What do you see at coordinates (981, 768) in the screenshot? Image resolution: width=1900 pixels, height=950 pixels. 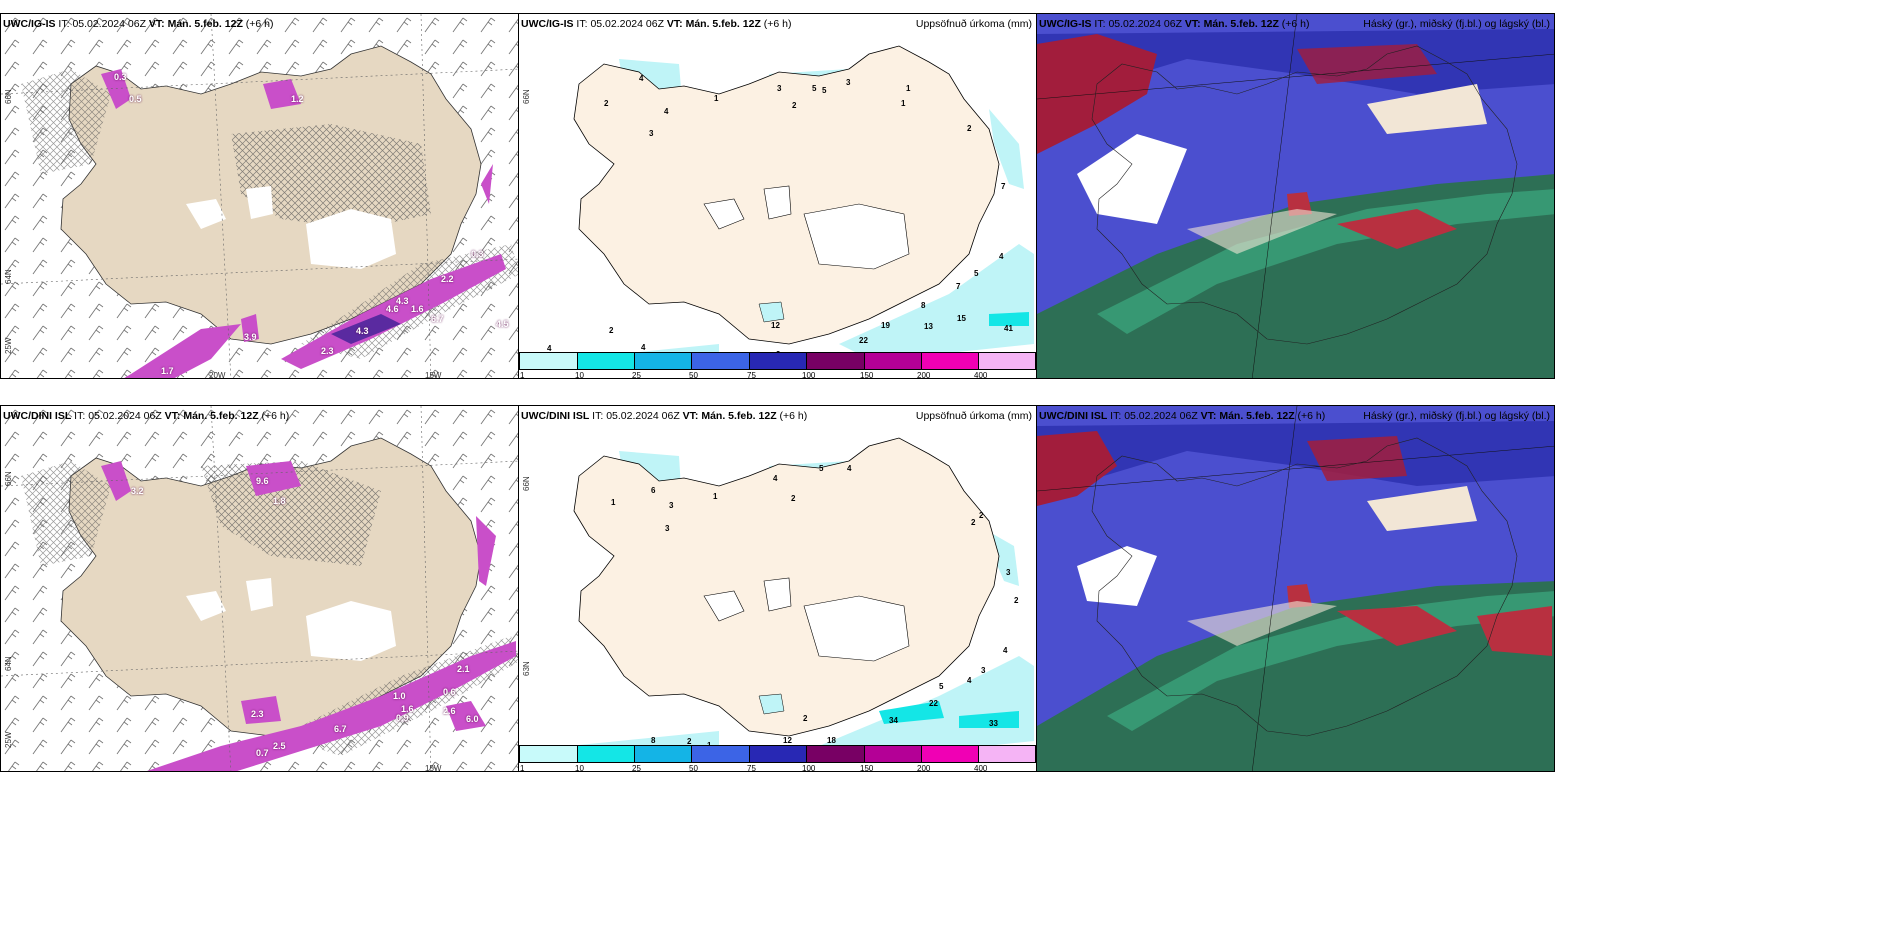 I see `colorbar-tick: 400` at bounding box center [981, 768].